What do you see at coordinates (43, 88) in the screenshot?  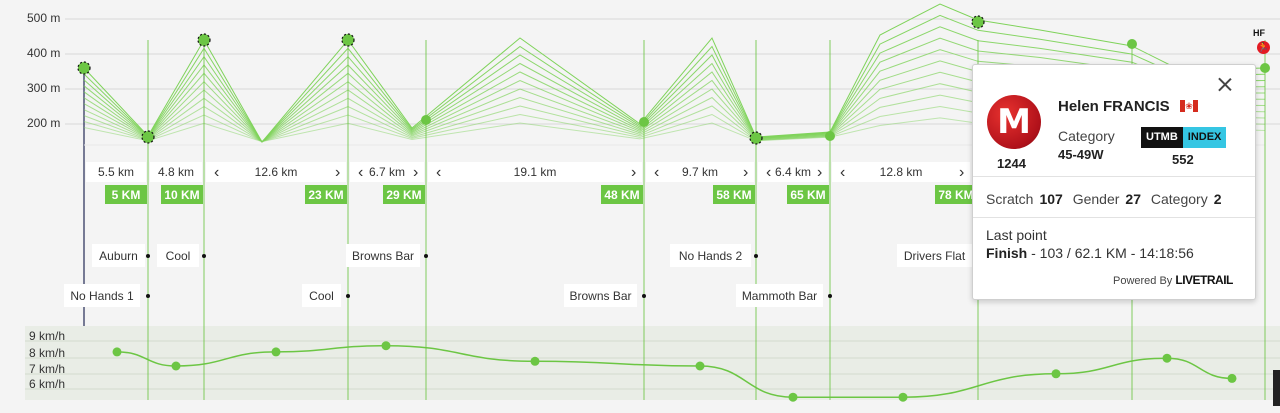 I see `elevation-tick-label: 300 m` at bounding box center [43, 88].